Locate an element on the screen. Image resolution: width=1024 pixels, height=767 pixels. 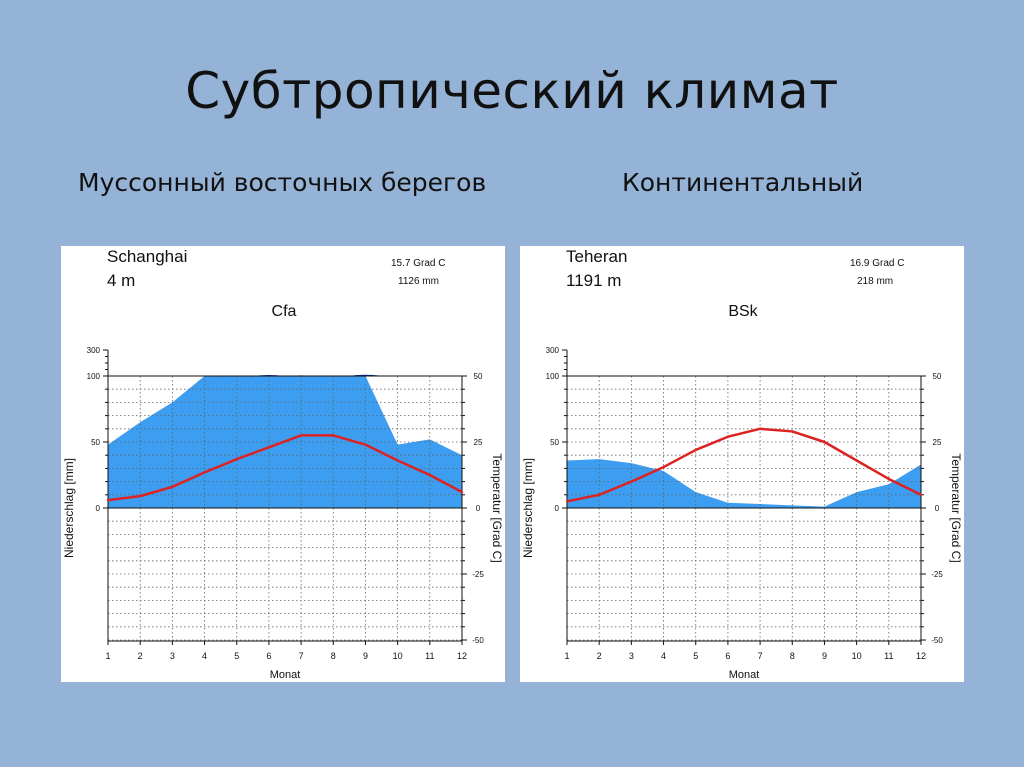
annual-temperature: 16.9 Grad C is located at coordinates (877, 263).